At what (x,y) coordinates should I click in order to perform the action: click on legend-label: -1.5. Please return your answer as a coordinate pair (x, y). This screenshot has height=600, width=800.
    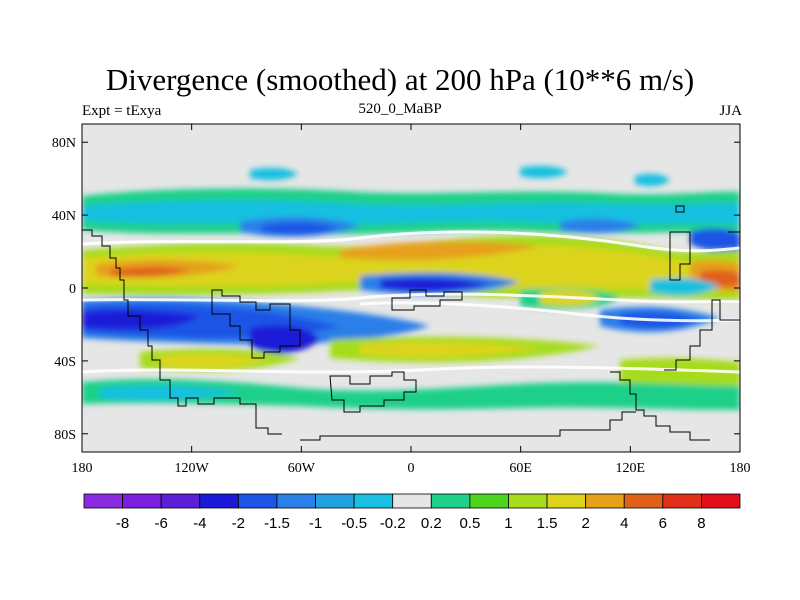
    Looking at the image, I should click on (277, 523).